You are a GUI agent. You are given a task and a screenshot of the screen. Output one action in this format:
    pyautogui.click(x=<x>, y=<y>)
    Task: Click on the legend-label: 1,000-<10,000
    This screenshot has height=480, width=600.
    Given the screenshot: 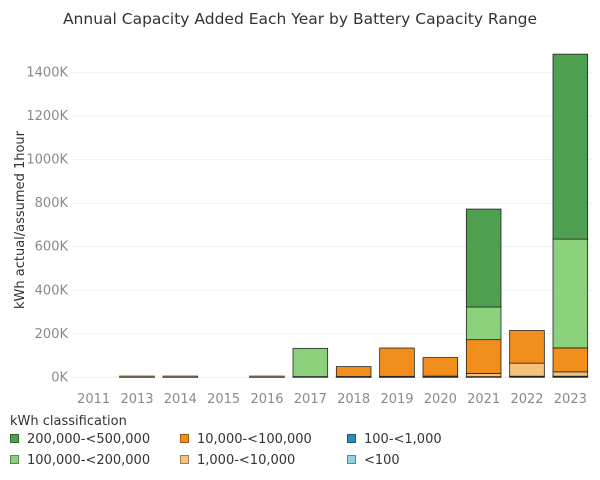 What is the action you would take?
    pyautogui.click(x=246, y=460)
    